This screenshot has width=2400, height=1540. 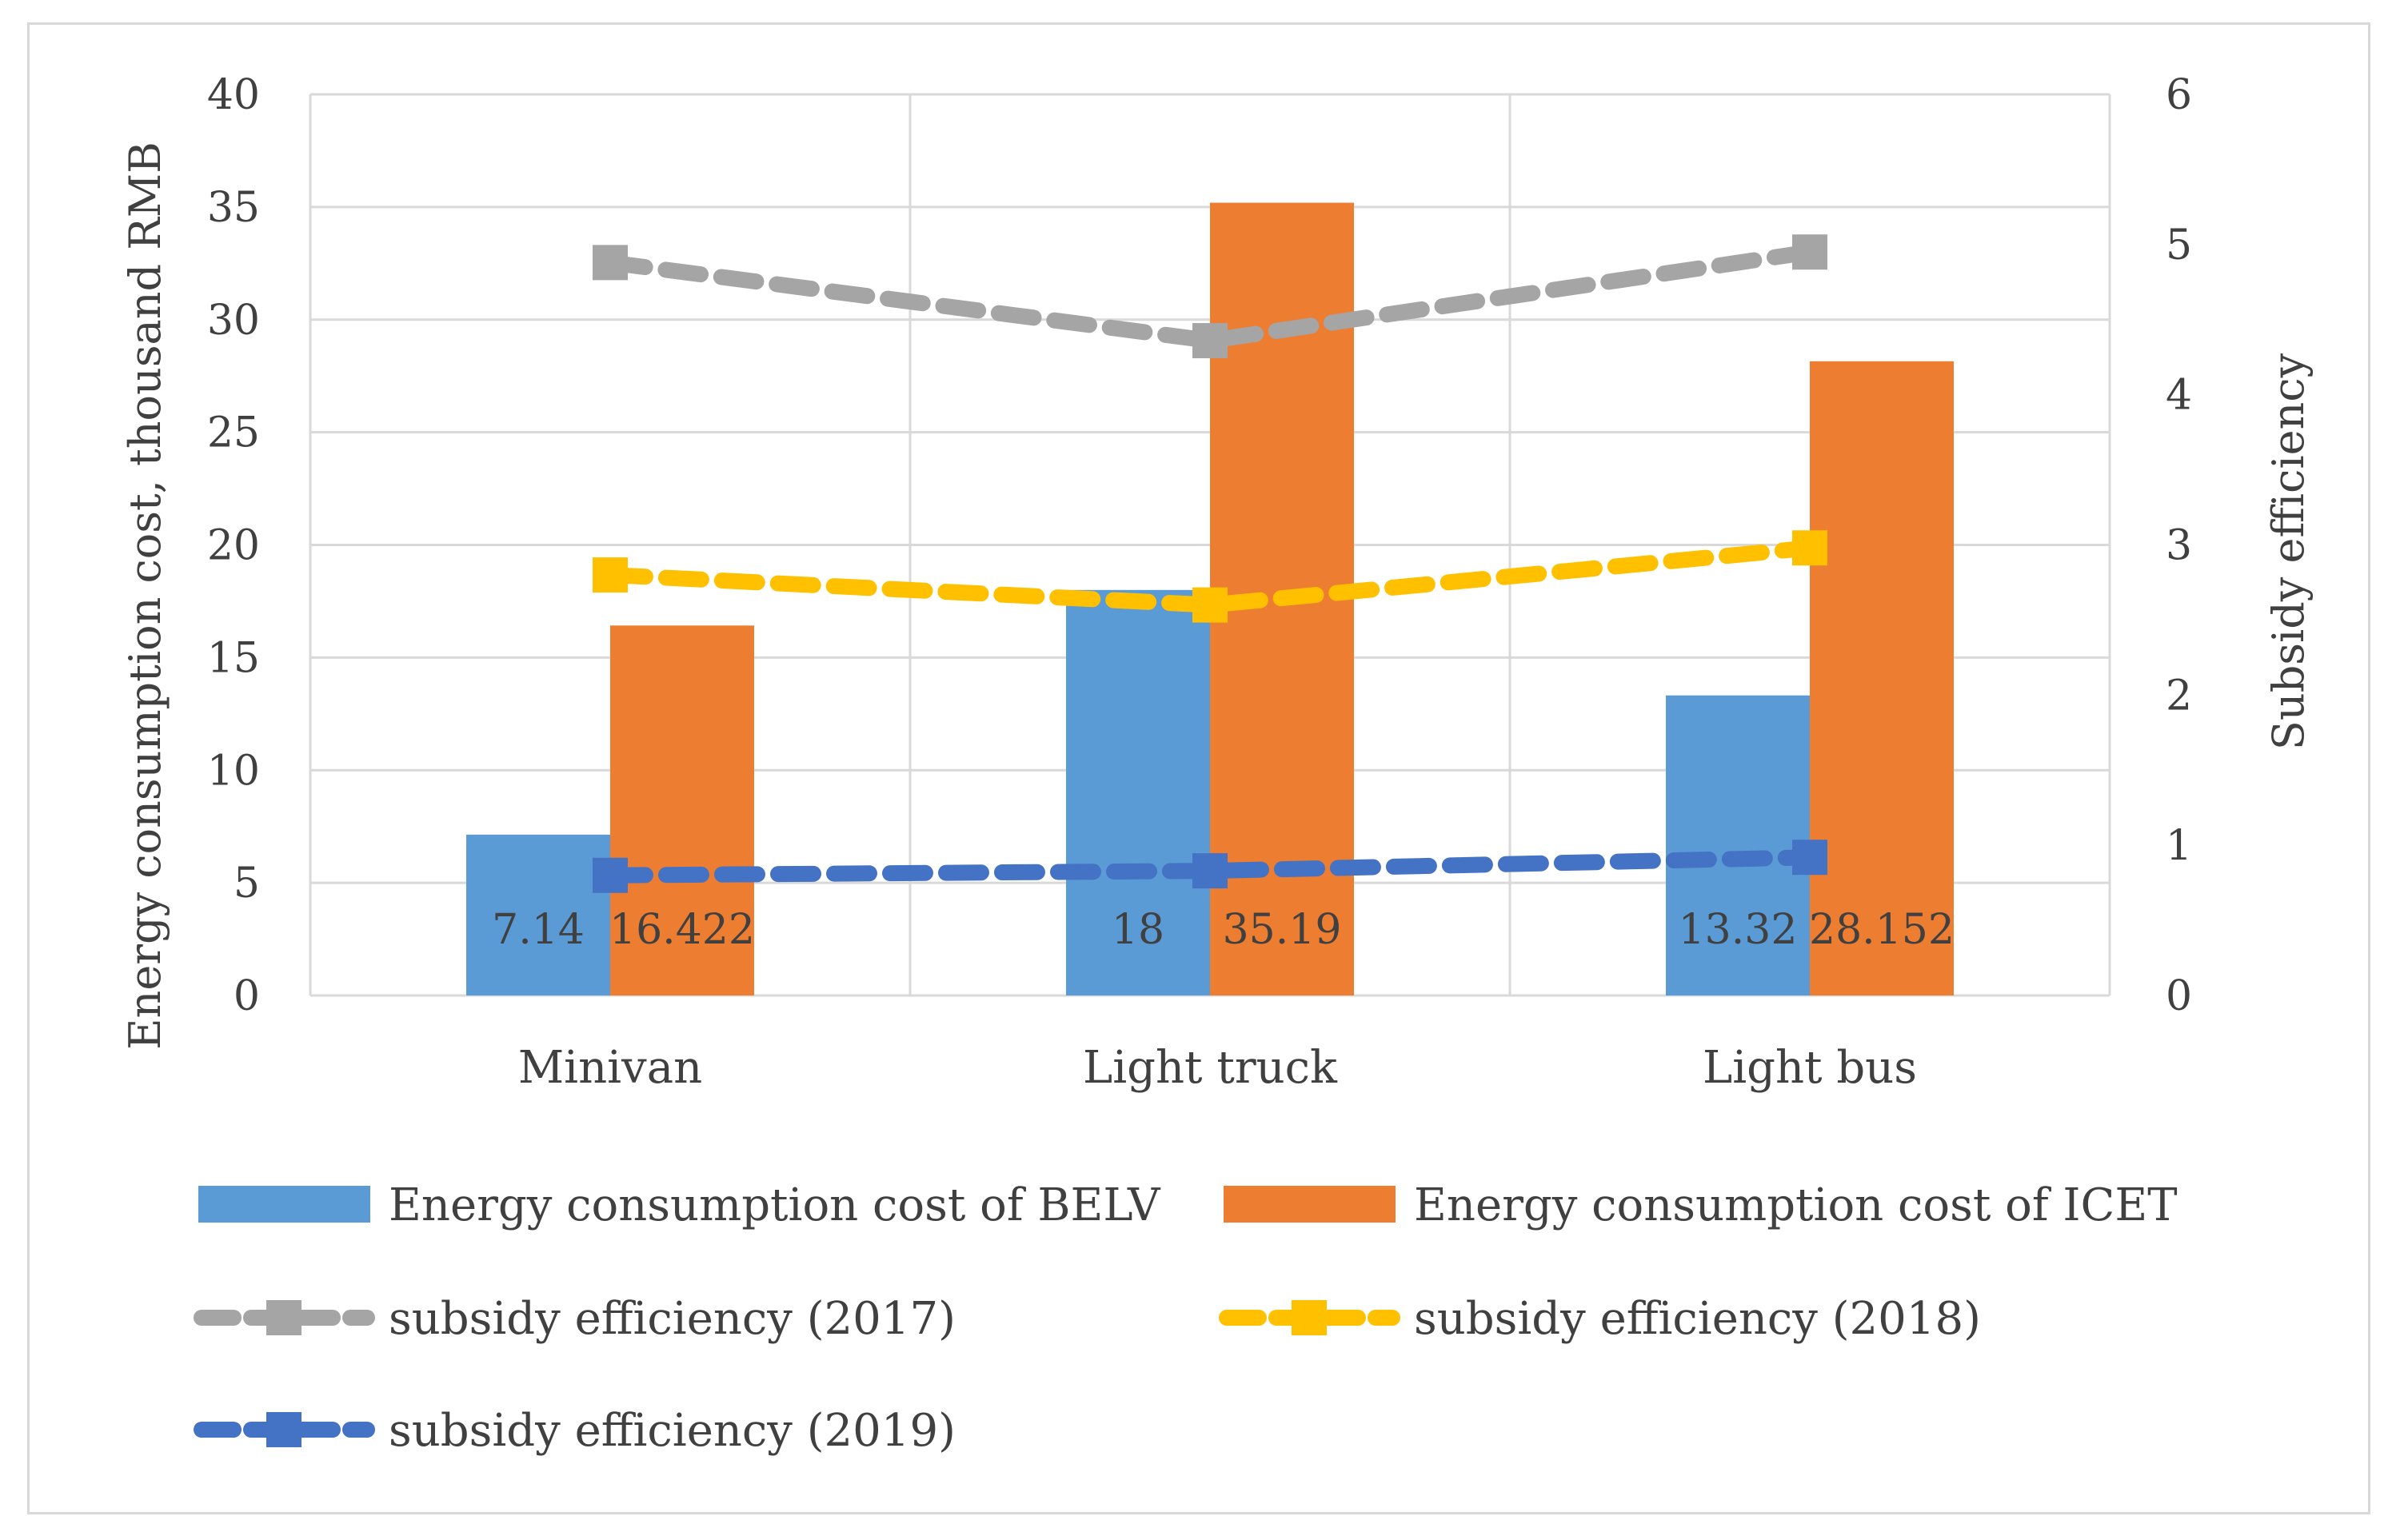 What do you see at coordinates (1796, 1205) in the screenshot?
I see `legend-label-icet: Energy consumption cost of ICET` at bounding box center [1796, 1205].